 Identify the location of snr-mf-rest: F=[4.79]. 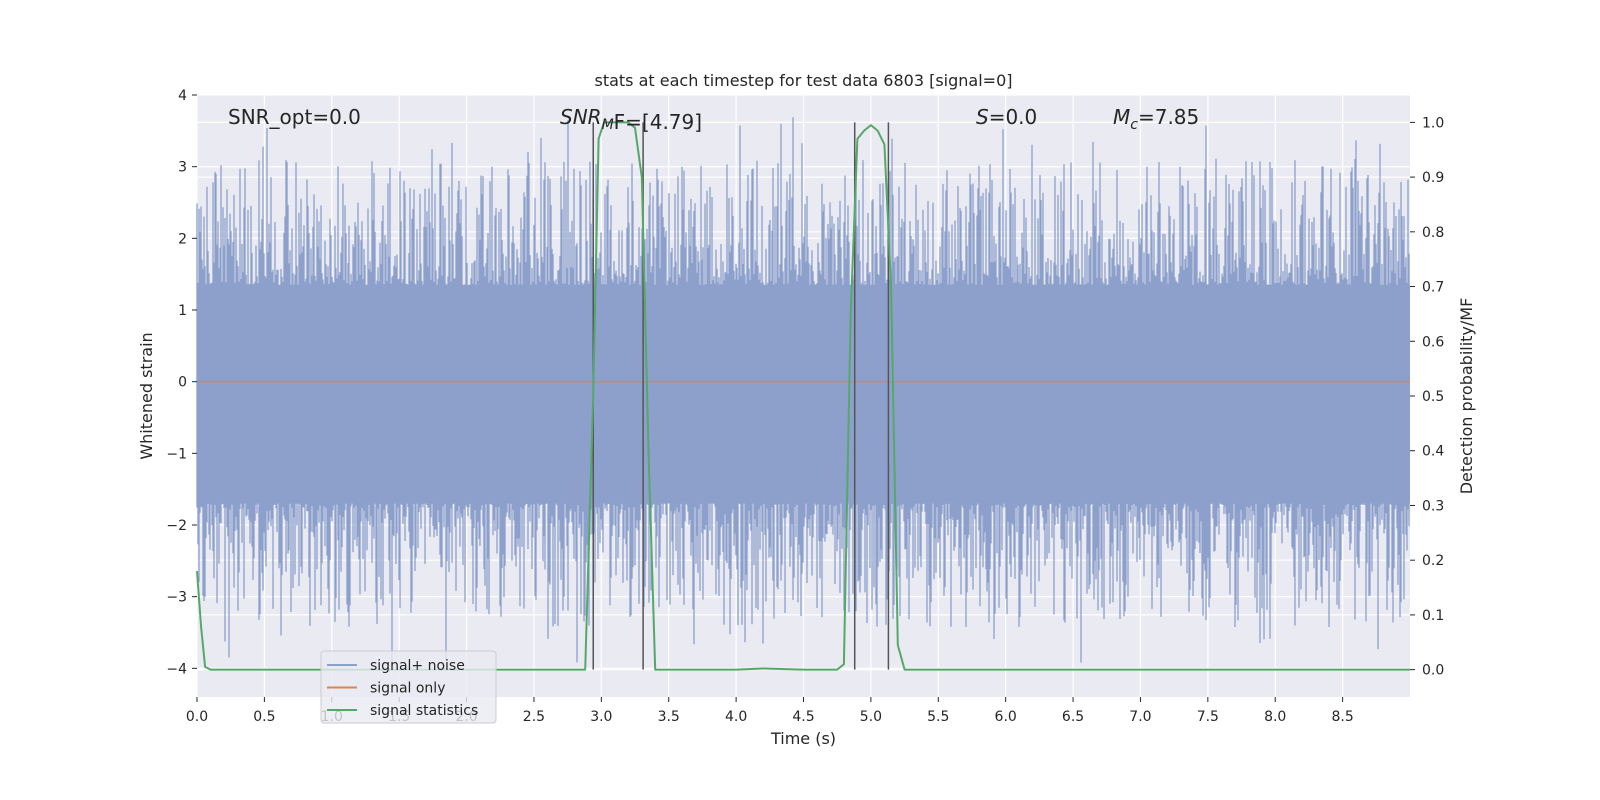
(658, 122).